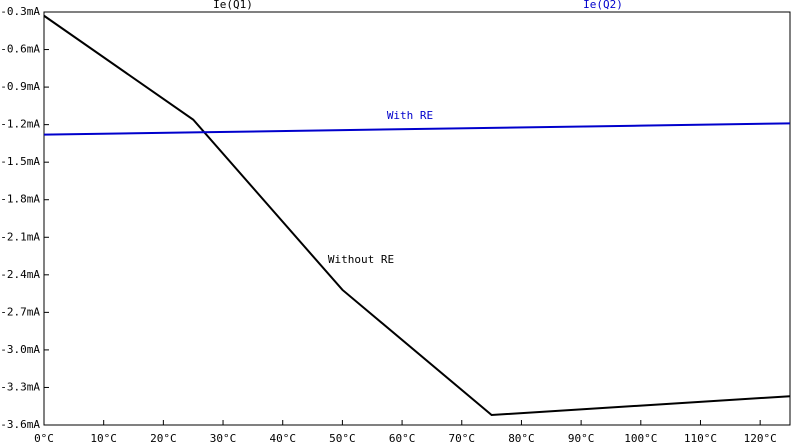  What do you see at coordinates (282, 438) in the screenshot?
I see `x-tick-label: 40°C` at bounding box center [282, 438].